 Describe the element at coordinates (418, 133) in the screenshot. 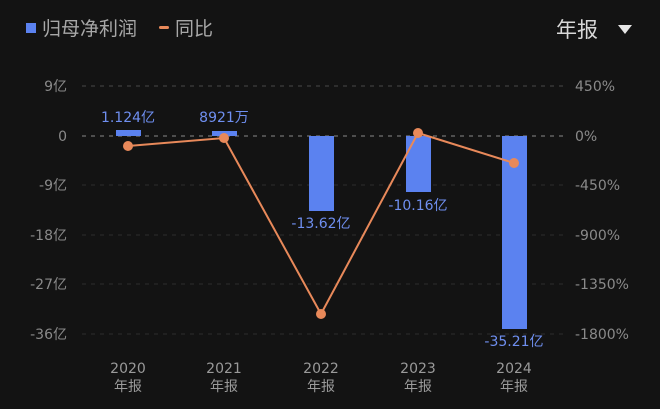

I see `line-point-2023` at that location.